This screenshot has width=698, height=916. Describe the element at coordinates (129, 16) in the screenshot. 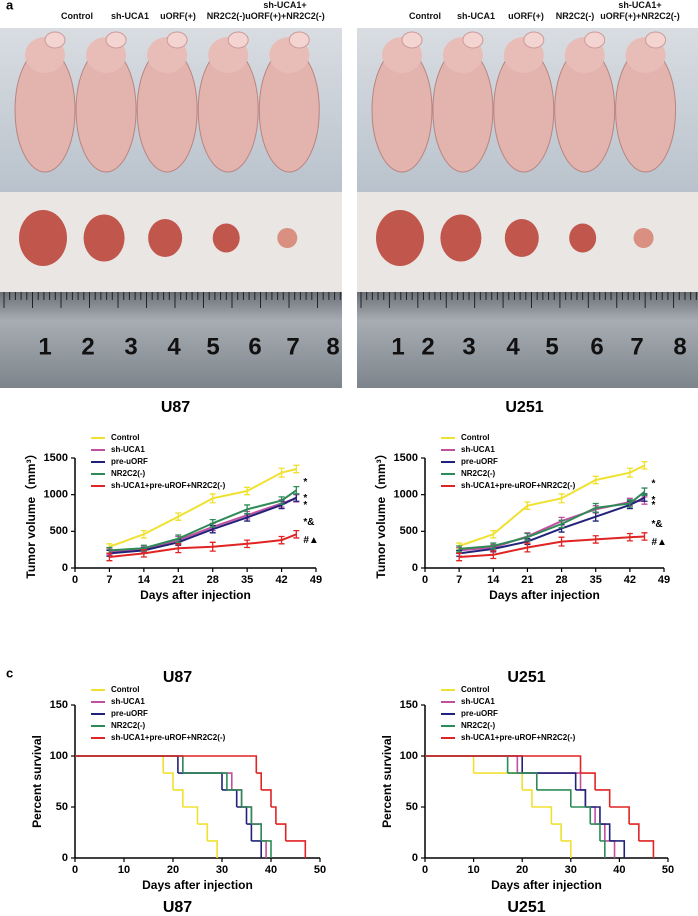

I see `photo-header: sh-UCA1` at that location.